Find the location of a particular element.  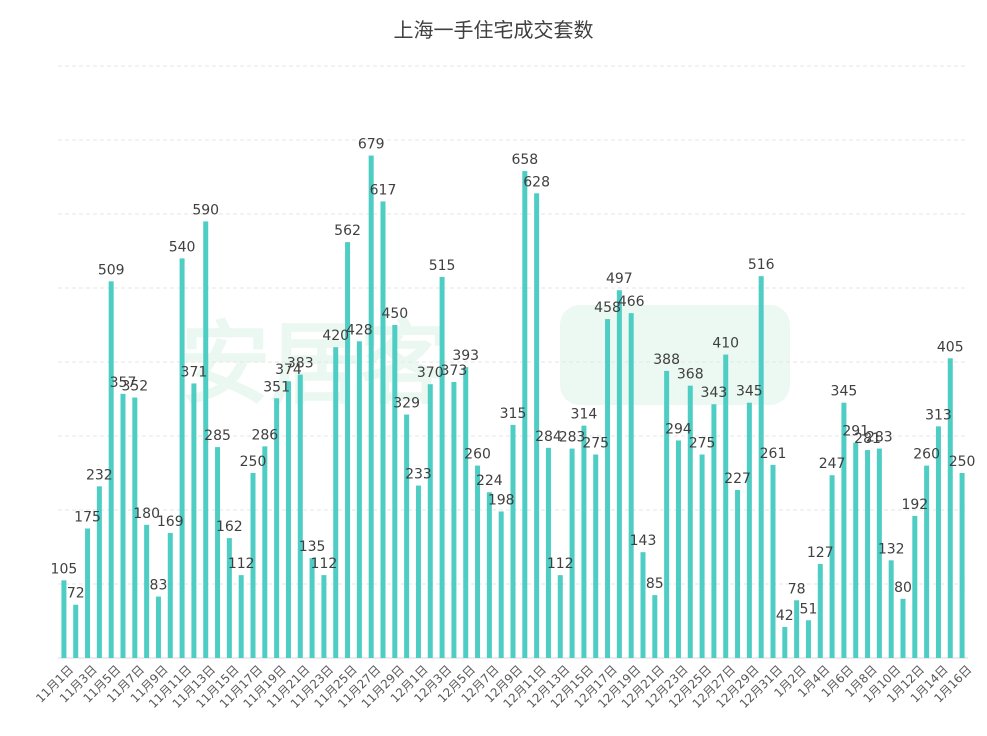

data-label: 405 is located at coordinates (950, 347).